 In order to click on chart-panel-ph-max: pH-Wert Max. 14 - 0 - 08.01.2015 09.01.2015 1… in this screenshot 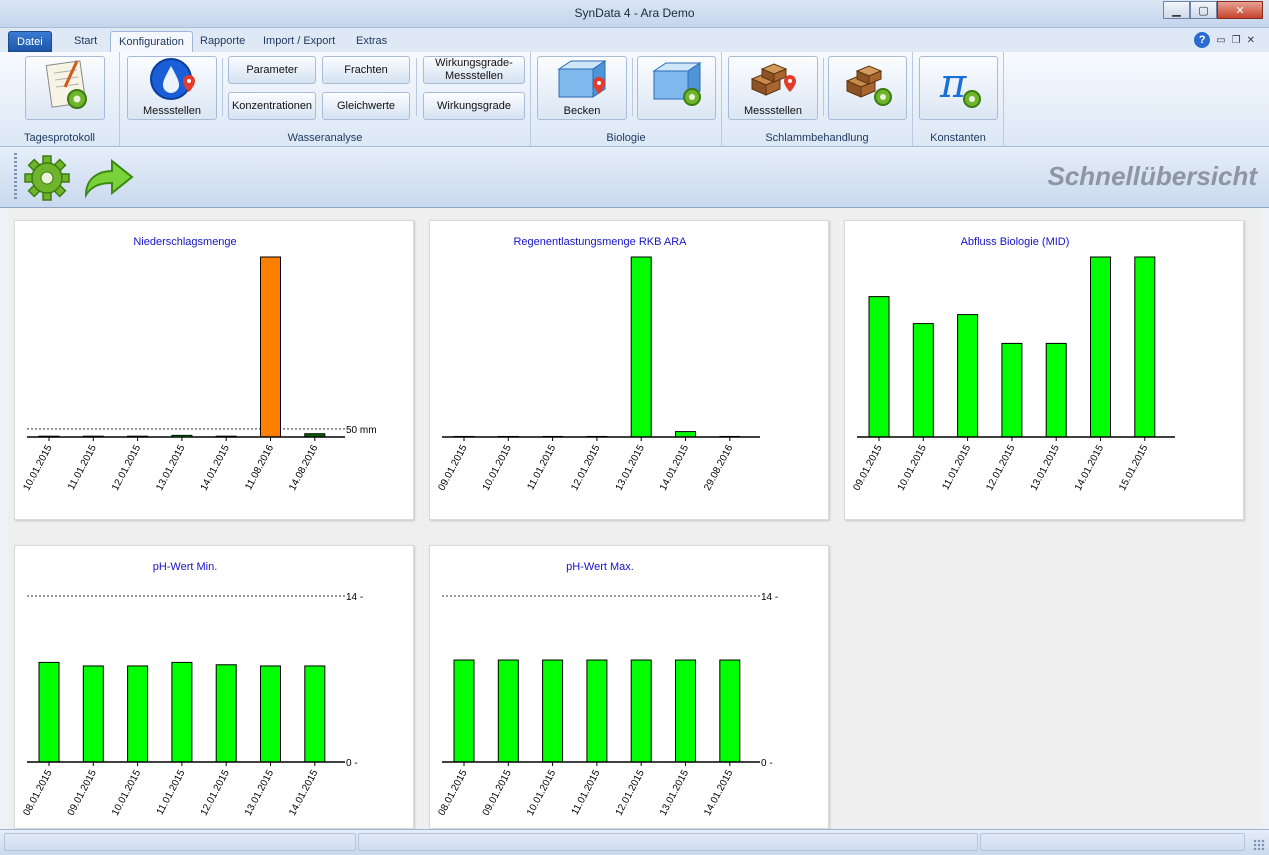, I will do `click(629, 687)`.